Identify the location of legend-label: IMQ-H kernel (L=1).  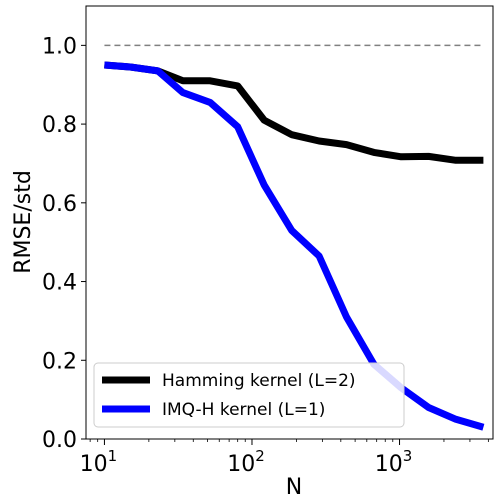
(243, 410).